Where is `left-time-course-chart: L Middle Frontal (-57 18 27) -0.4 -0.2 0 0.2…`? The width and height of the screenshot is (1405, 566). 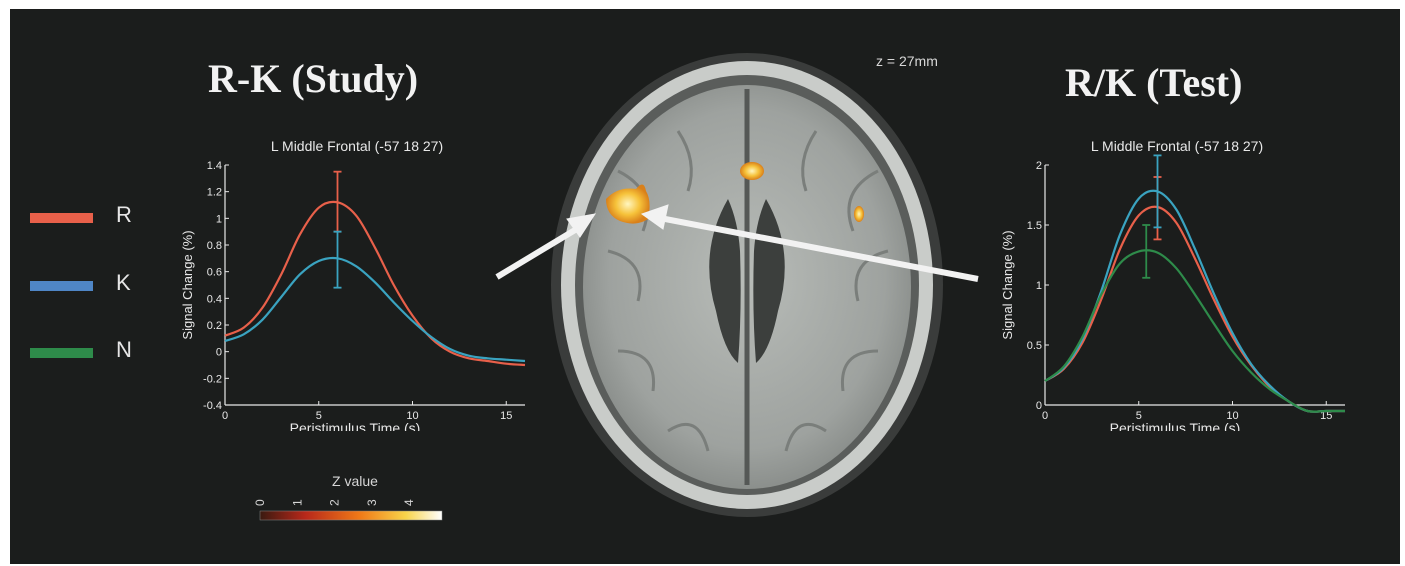 left-time-course-chart: L Middle Frontal (-57 18 27) -0.4 -0.2 0 0.2… is located at coordinates (353, 284).